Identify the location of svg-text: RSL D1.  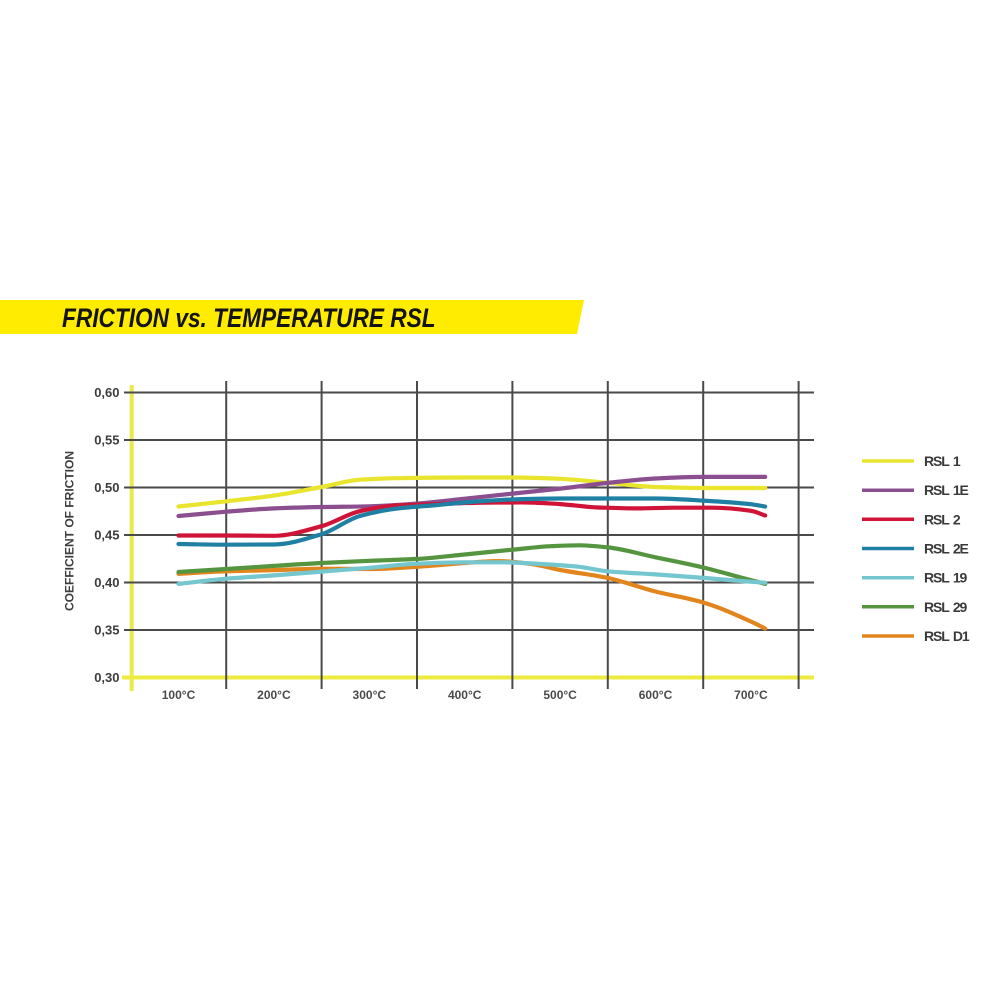
(947, 636).